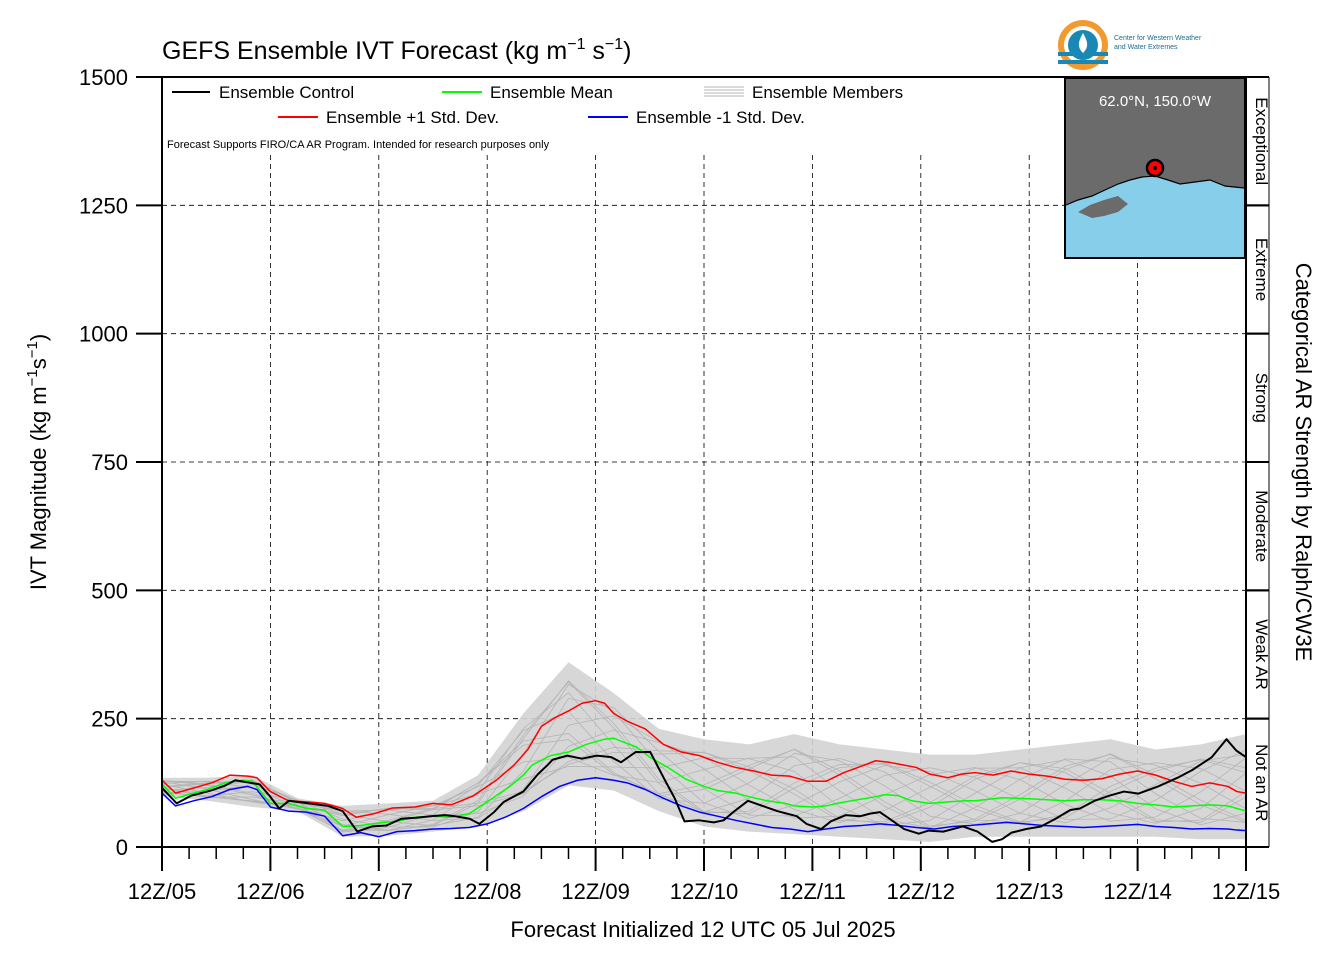  I want to click on right-axis-label: Categorical AR Strength by Ralph/CW3E, so click(1303, 462).